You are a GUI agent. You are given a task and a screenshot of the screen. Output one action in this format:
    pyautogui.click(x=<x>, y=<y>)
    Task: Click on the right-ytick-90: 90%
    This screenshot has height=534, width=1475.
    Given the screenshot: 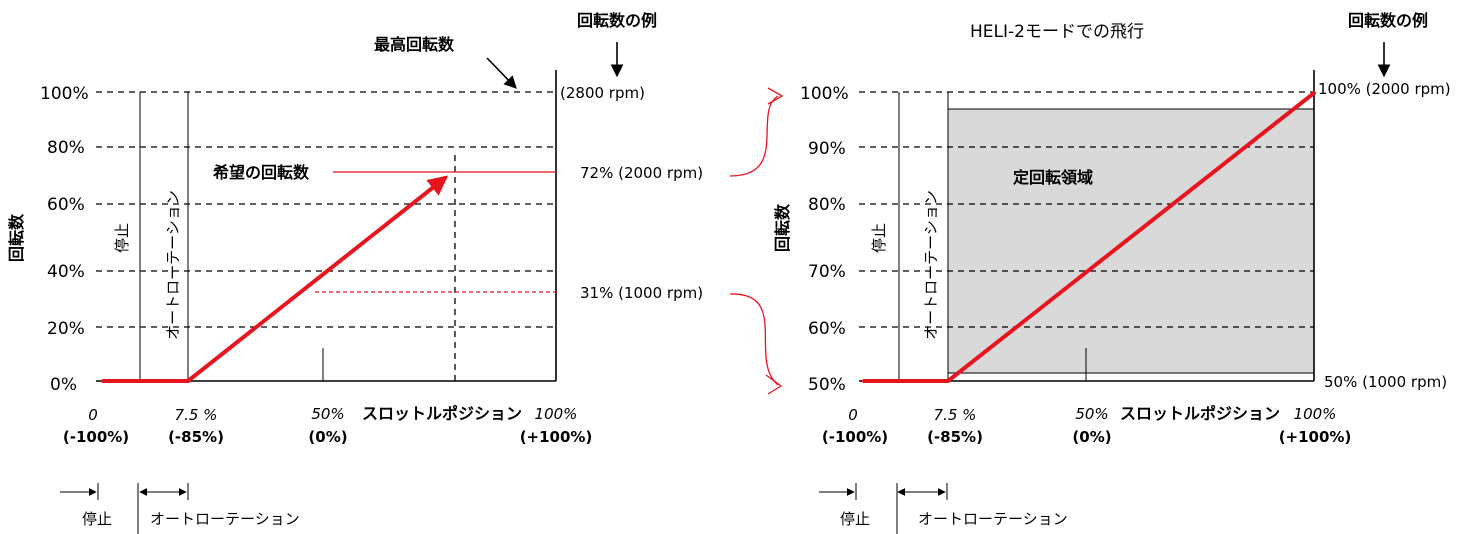 What is the action you would take?
    pyautogui.click(x=827, y=149)
    